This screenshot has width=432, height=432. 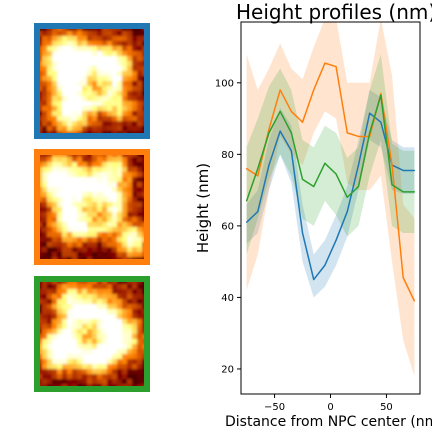 I want to click on x-tick-label: 50, so click(x=386, y=407).